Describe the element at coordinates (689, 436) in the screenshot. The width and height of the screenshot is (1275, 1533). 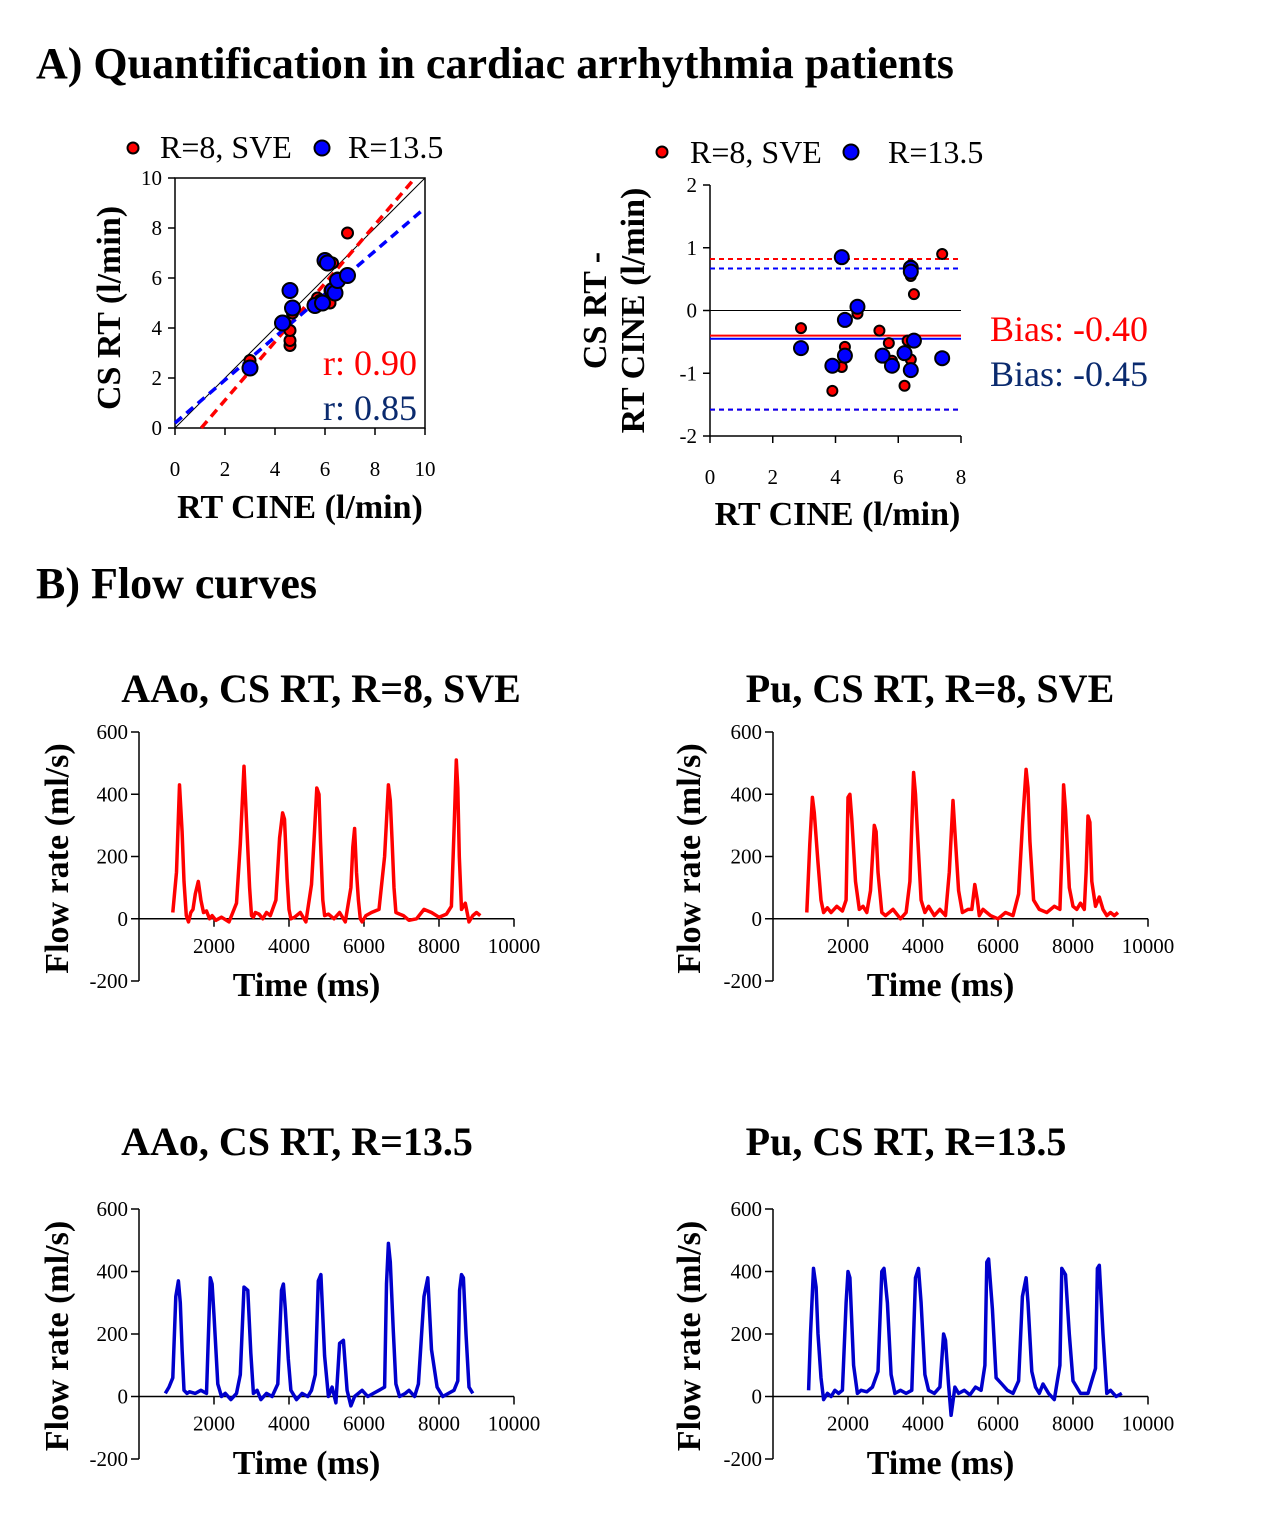
I see `y-tick-label: -2` at that location.